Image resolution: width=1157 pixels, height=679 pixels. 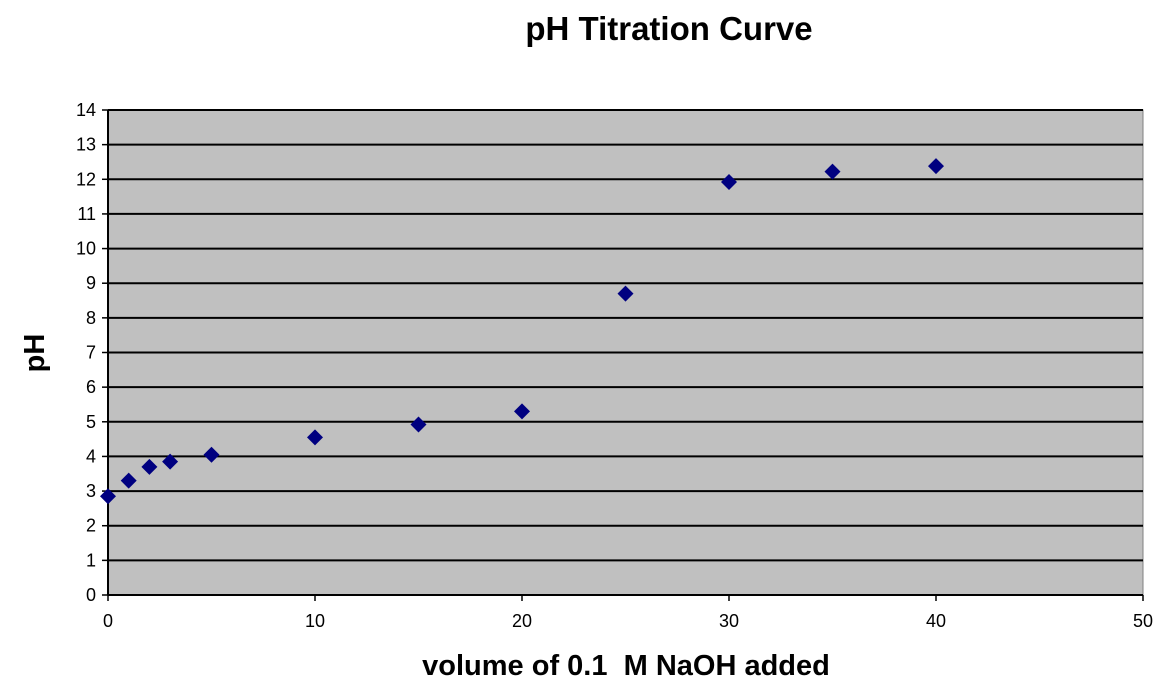 I want to click on x-axis-label: volume of 0.1 M NaOH added, so click(x=626, y=664).